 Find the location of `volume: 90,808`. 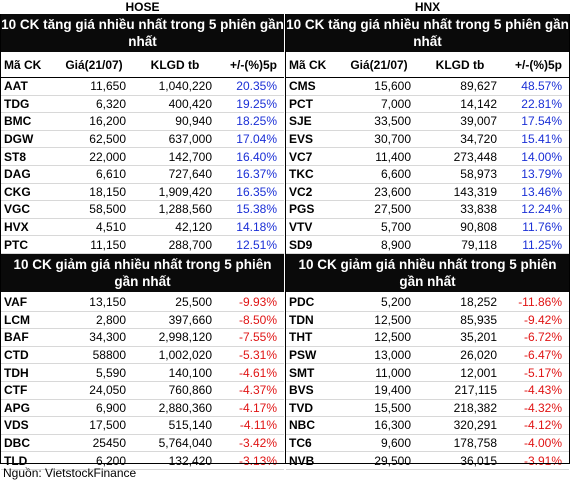

volume: 90,808 is located at coordinates (478, 227).